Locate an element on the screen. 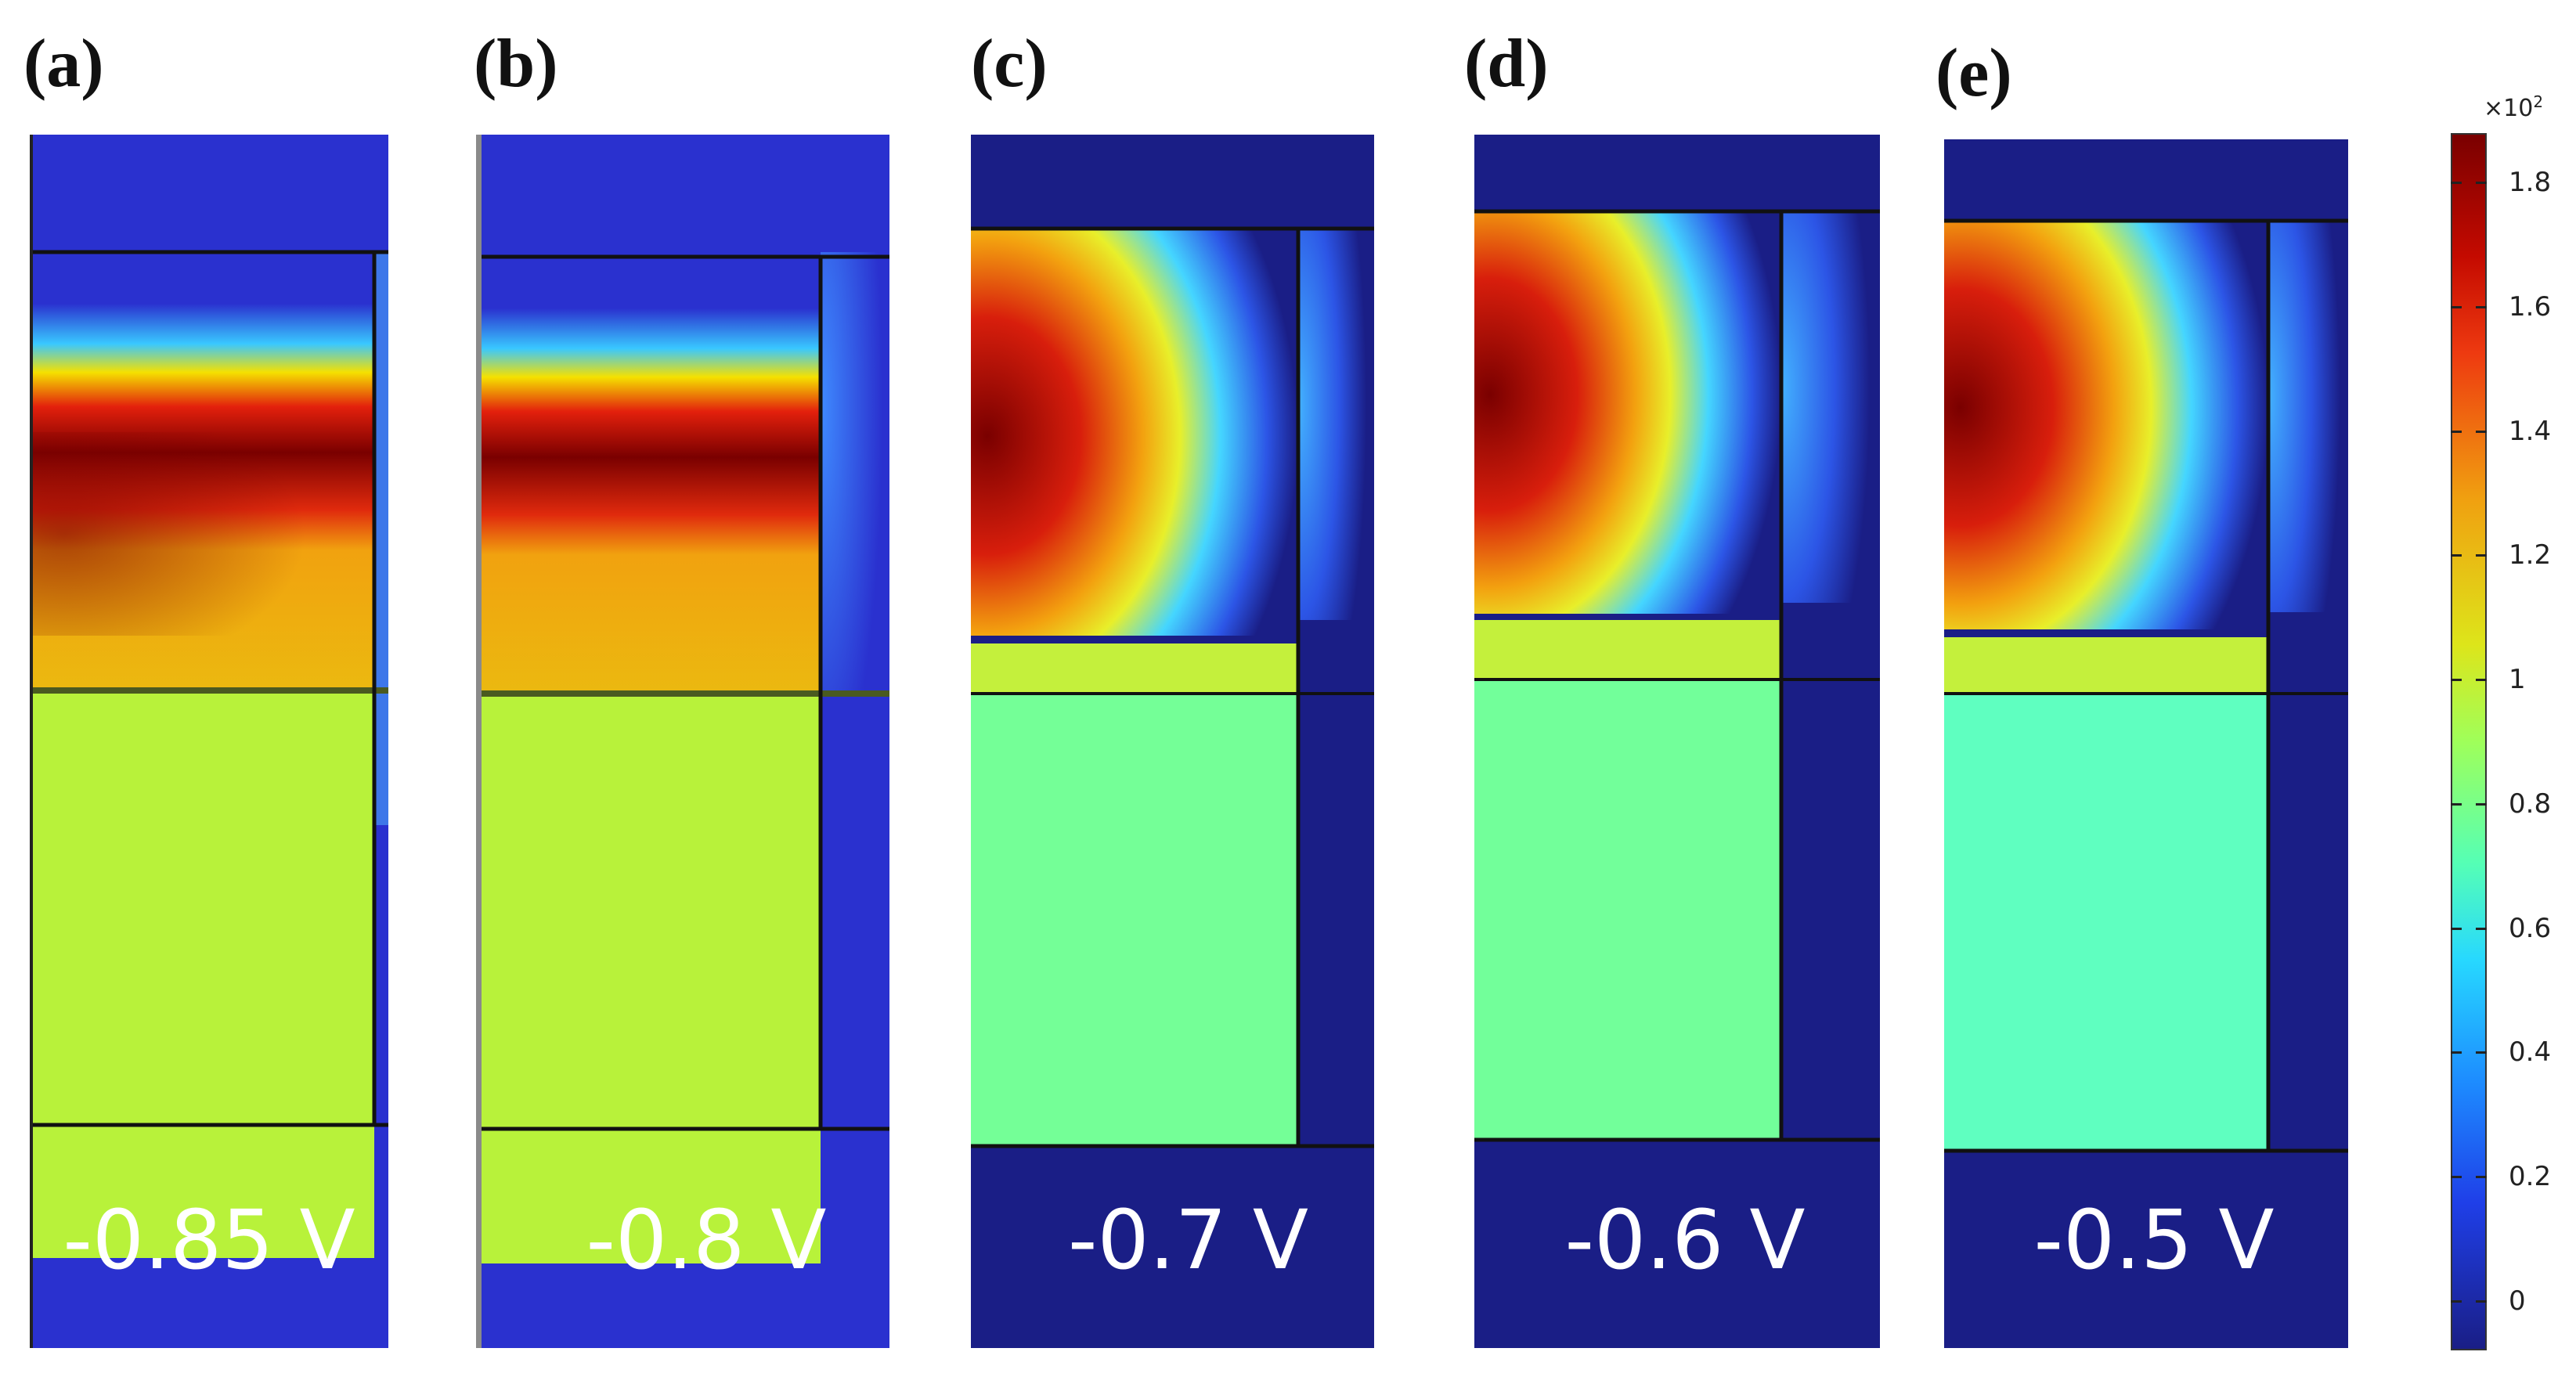  panel-b-field is located at coordinates (682, 741).